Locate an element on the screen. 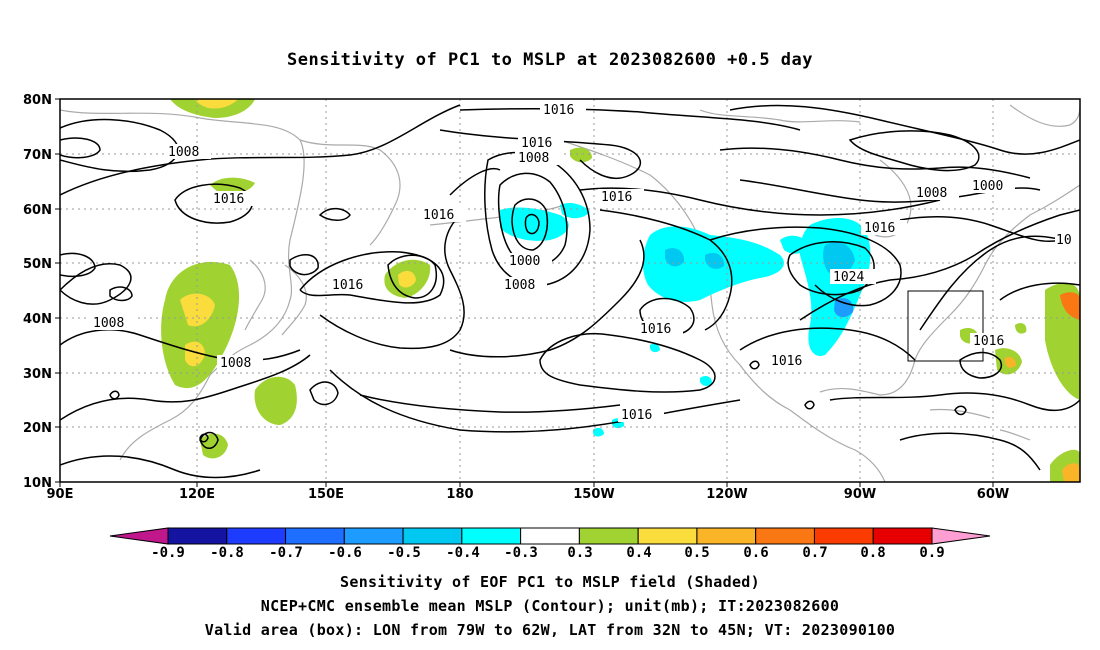 Image resolution: width=1100 pixels, height=650 pixels. colorbar-max-arrow is located at coordinates (961, 536).